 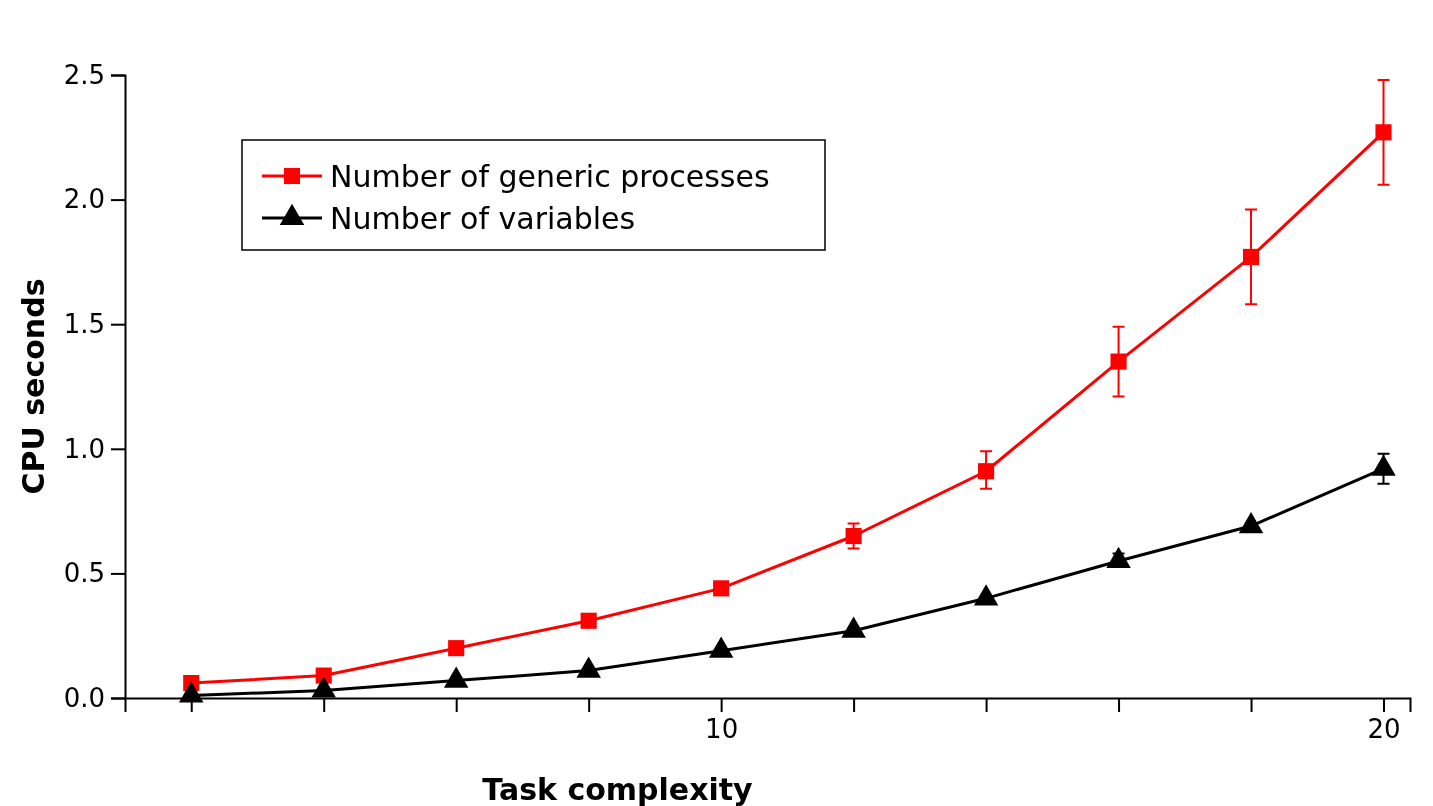 I want to click on x-tick-label: 20, so click(x=1384, y=729).